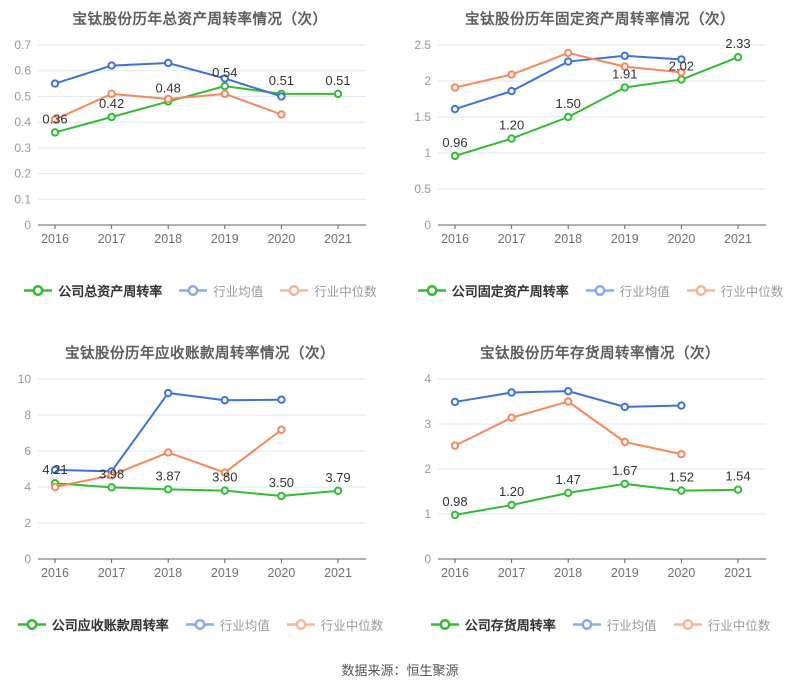 The image size is (800, 689). What do you see at coordinates (600, 20) in the screenshot?
I see `chart-title-fixed-asset: 宝钛股份历年固定资产周转率情况（次）` at bounding box center [600, 20].